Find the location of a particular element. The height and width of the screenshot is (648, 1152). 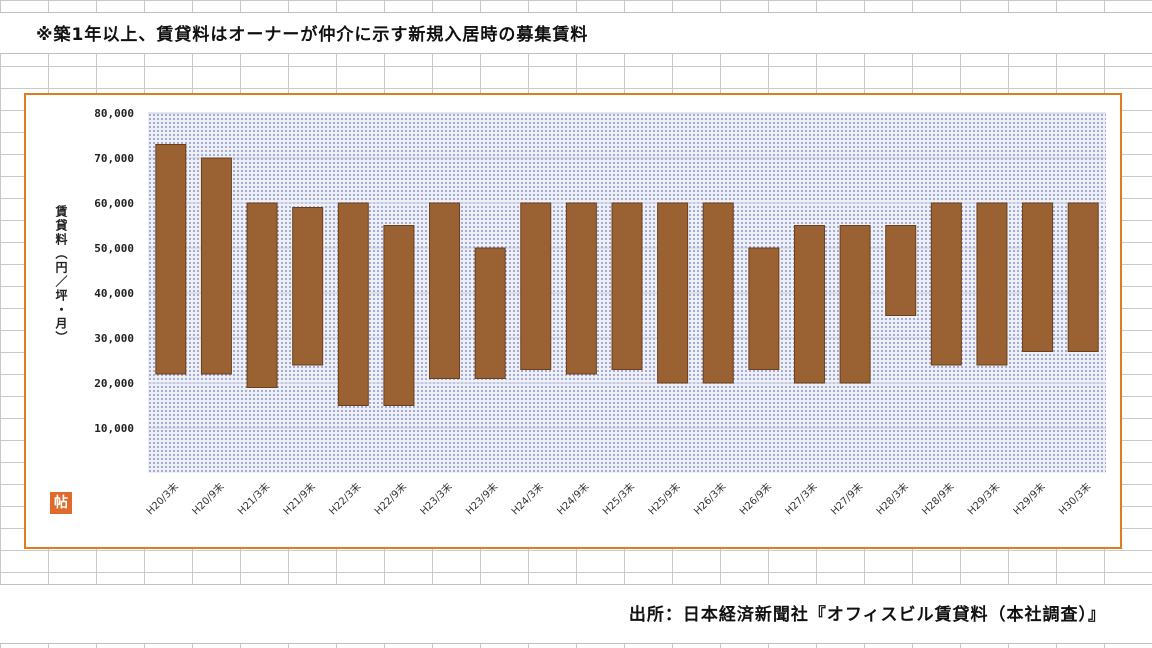

y-axis-label: 賃貸料（円／坪・月） is located at coordinates (61, 275).